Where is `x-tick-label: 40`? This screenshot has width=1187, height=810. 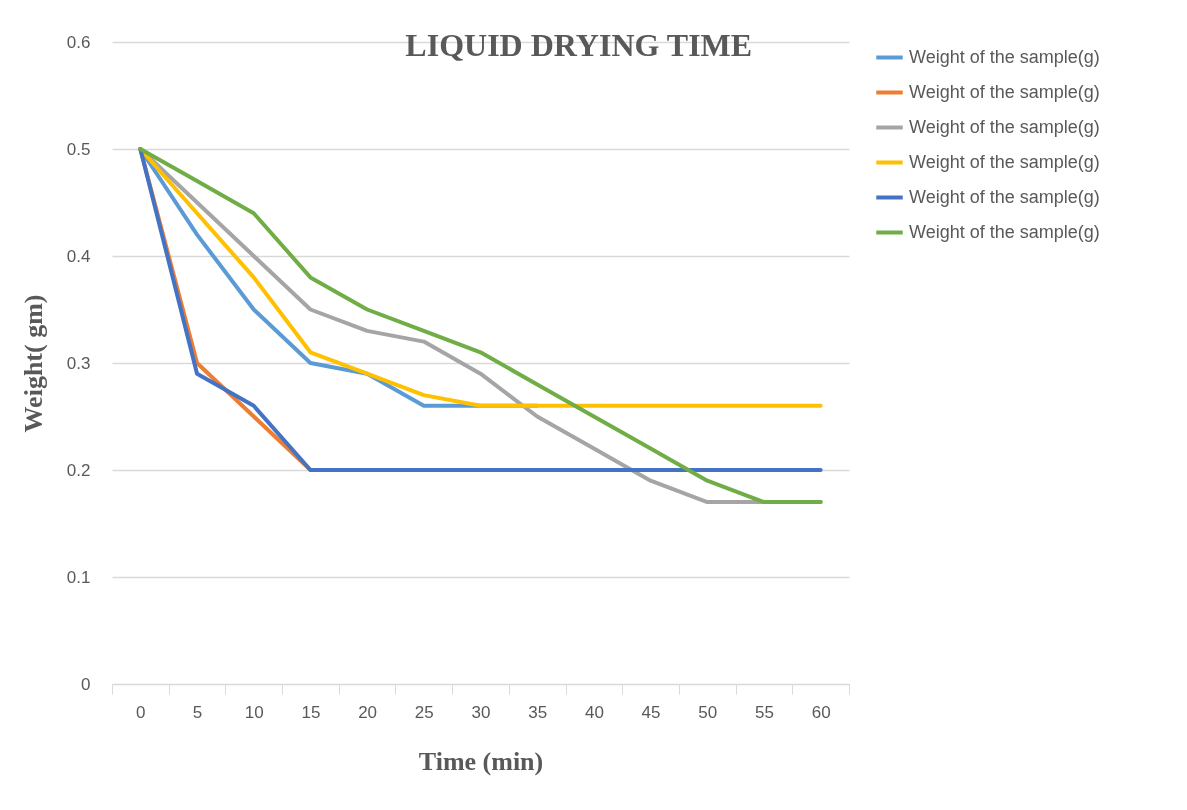 x-tick-label: 40 is located at coordinates (594, 712).